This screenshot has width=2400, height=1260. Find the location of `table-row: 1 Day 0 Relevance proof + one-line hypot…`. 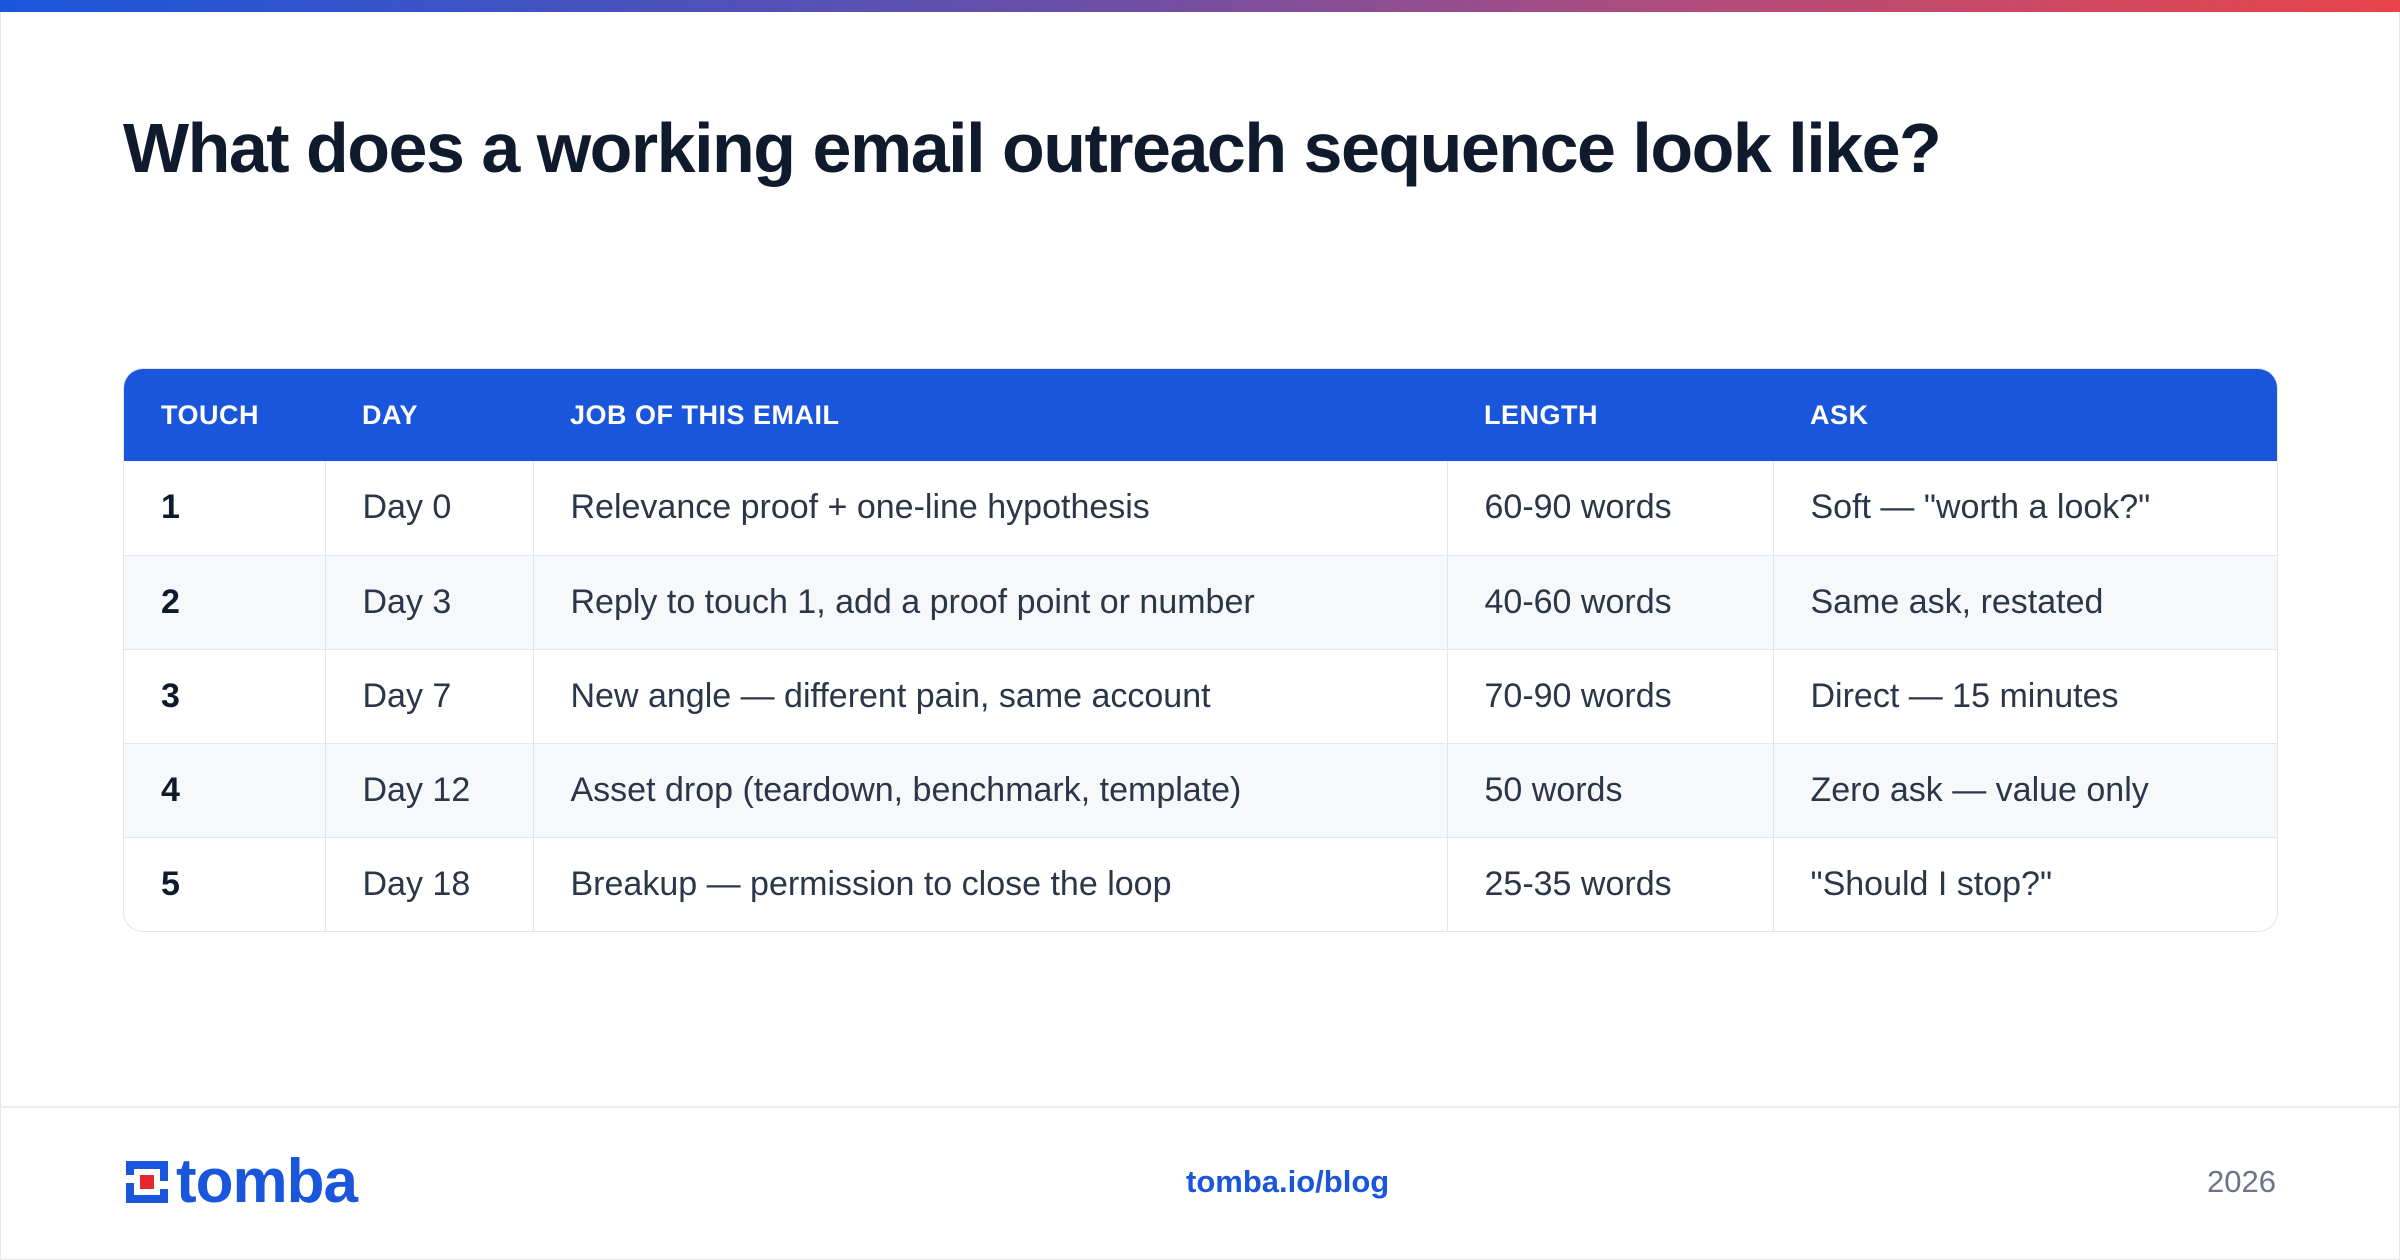

table-row: 1 Day 0 Relevance proof + one-line hypot… is located at coordinates (1200, 508).